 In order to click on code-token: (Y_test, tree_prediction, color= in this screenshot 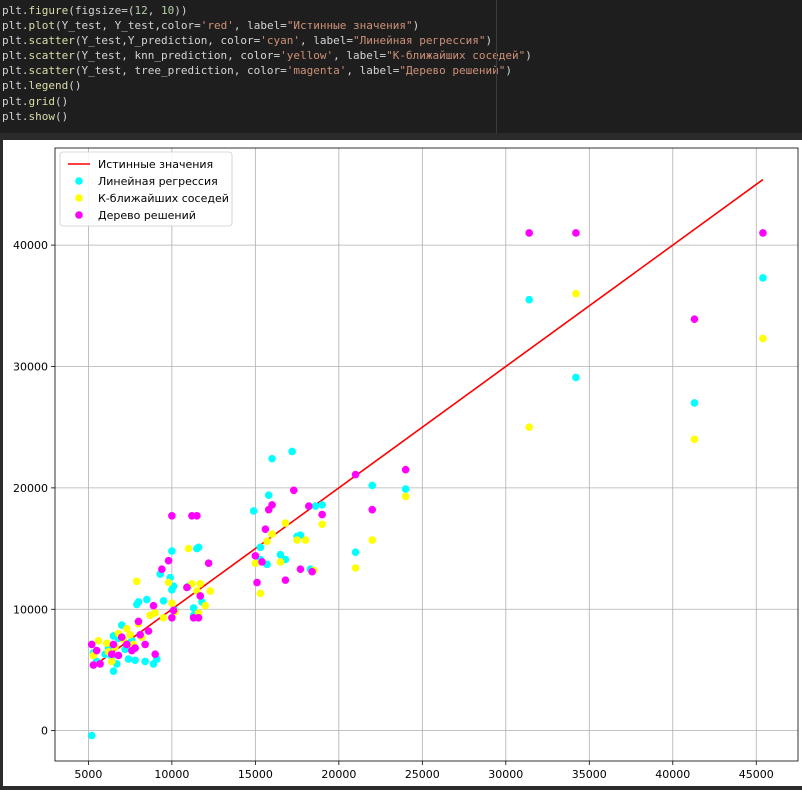, I will do `click(180, 71)`.